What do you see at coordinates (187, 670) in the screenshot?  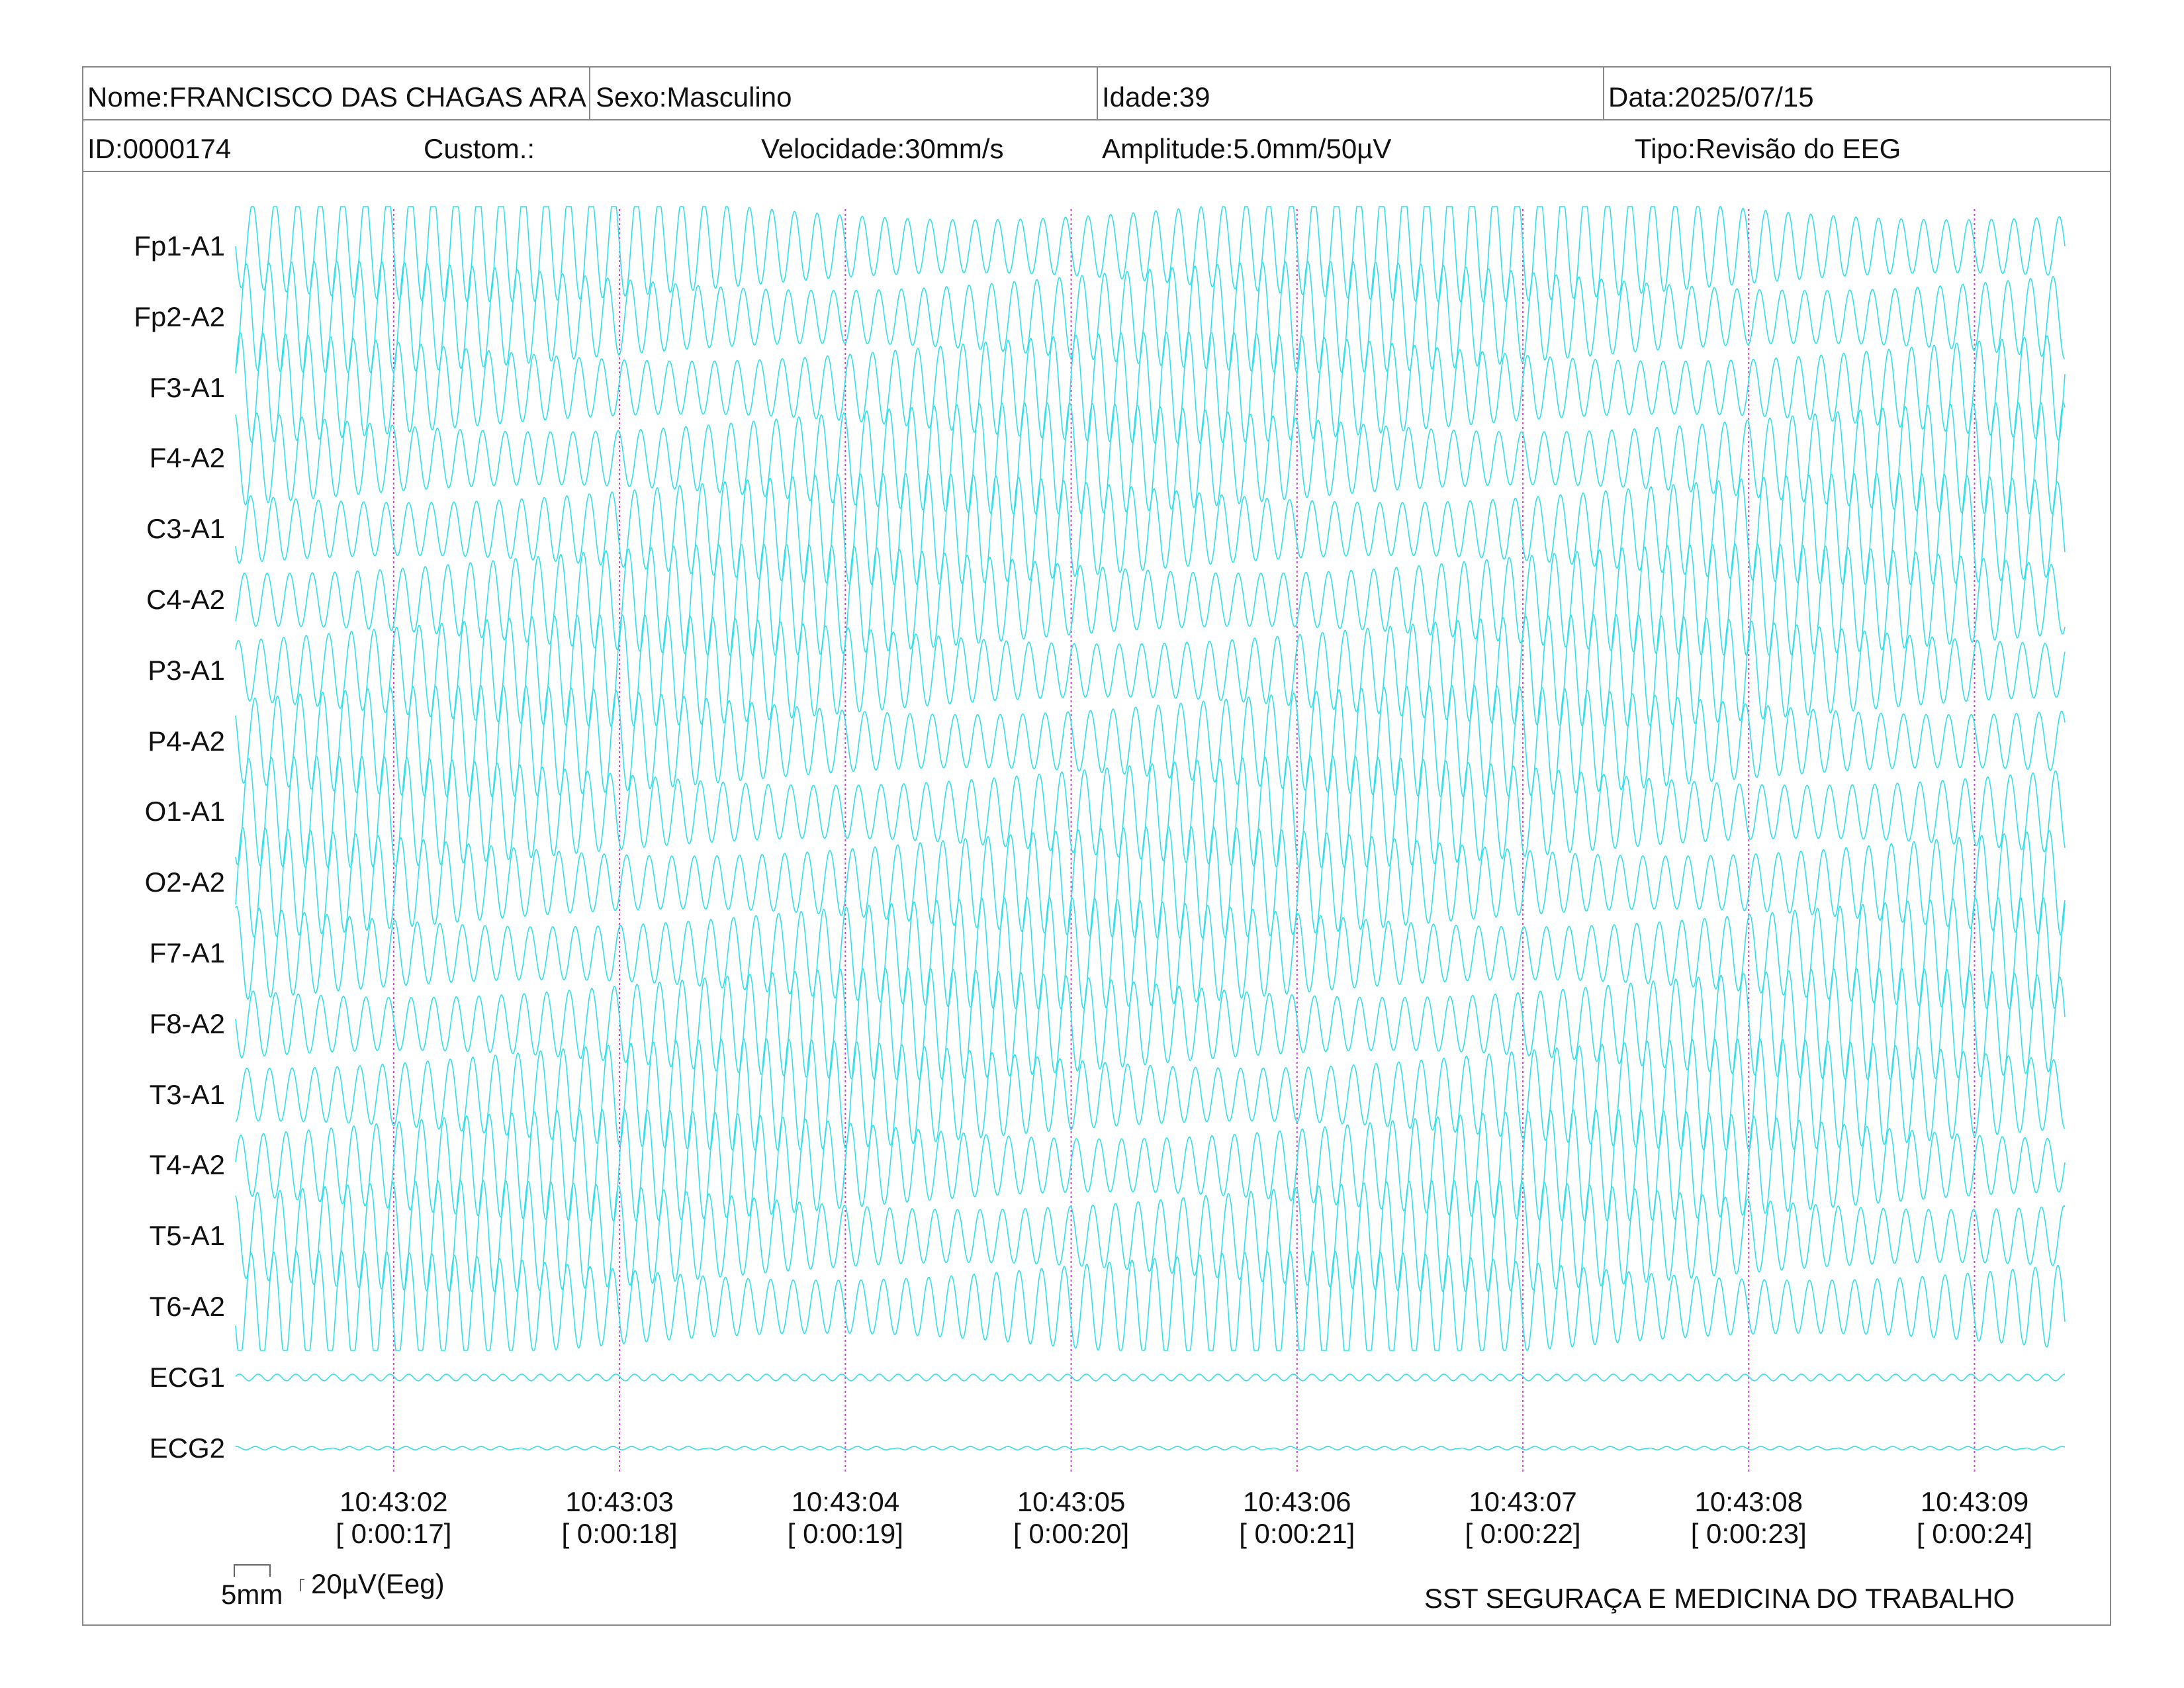 I see `channel-label: P3-A1` at bounding box center [187, 670].